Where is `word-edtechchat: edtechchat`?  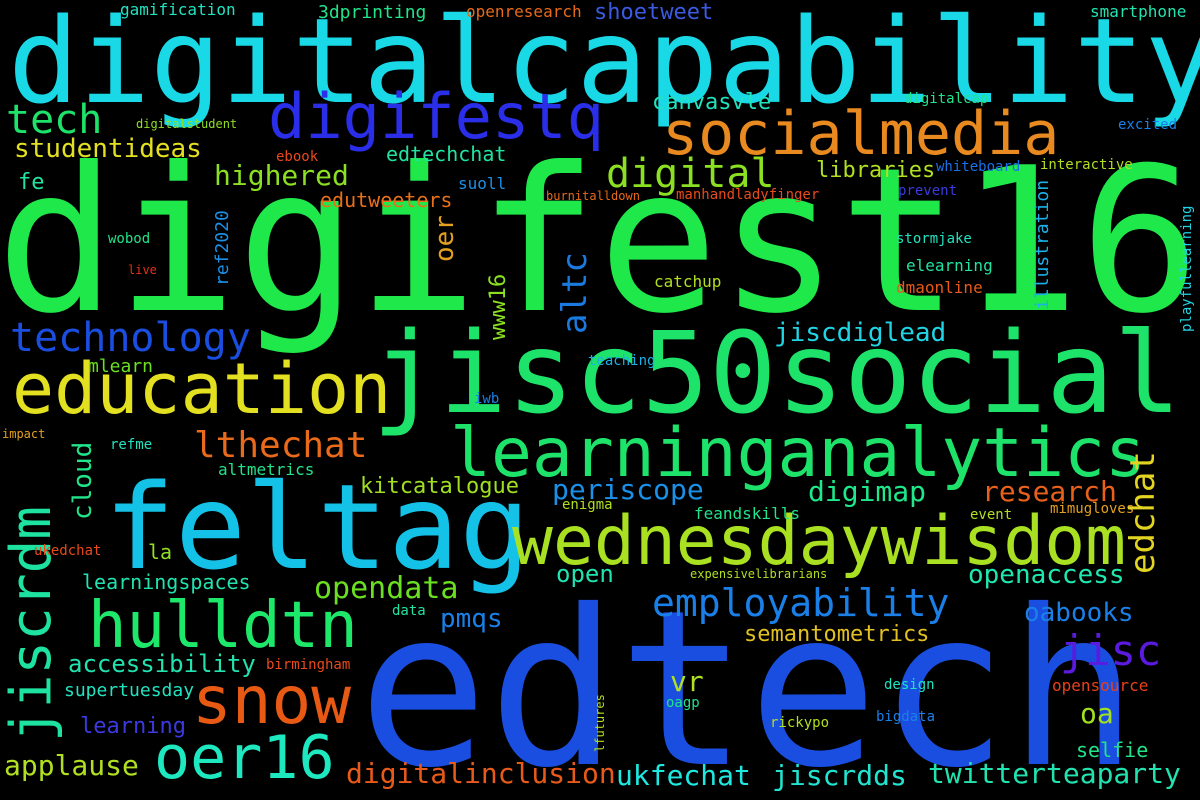
word-edtechchat: edtechchat is located at coordinates (446, 154).